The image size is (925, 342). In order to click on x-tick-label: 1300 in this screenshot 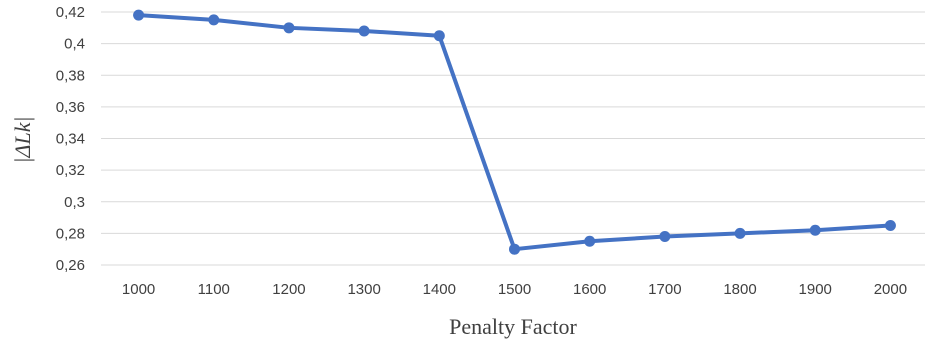, I will do `click(363, 289)`.